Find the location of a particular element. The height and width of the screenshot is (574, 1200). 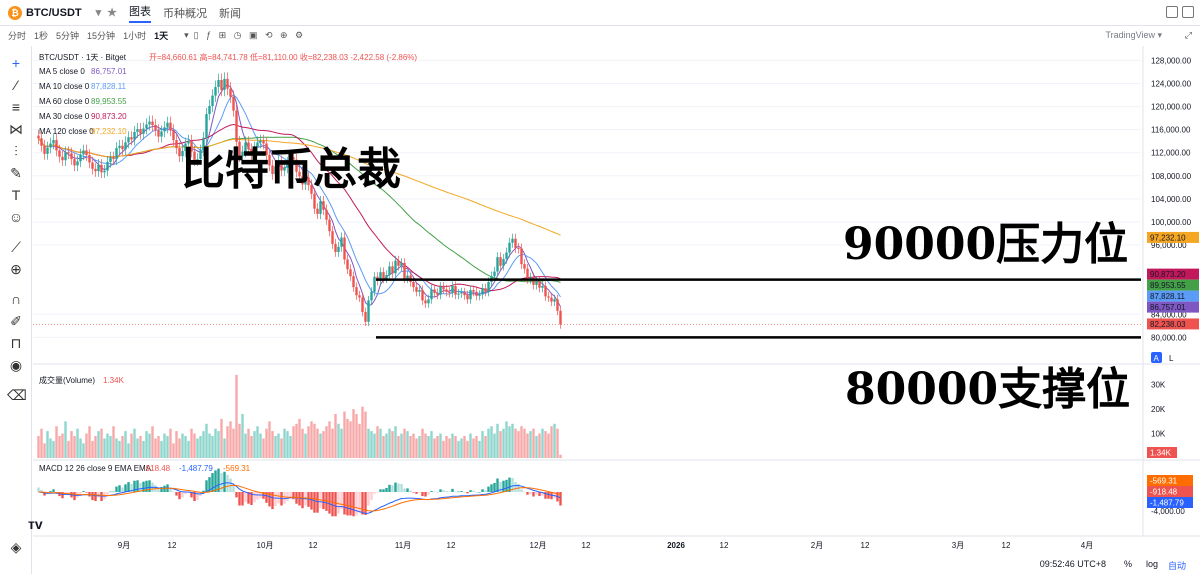

fib-icon: ⫶ is located at coordinates (16, 151).